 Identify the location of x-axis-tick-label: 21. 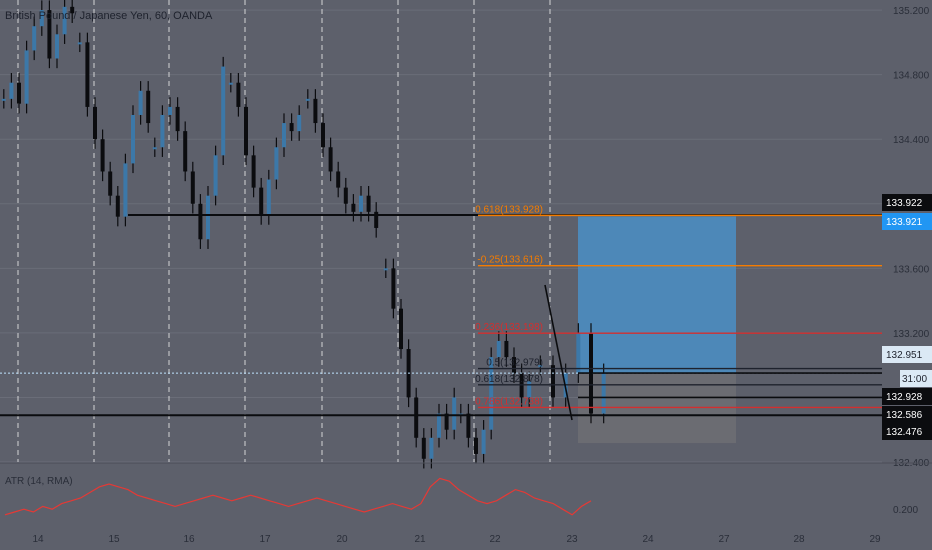
(420, 539).